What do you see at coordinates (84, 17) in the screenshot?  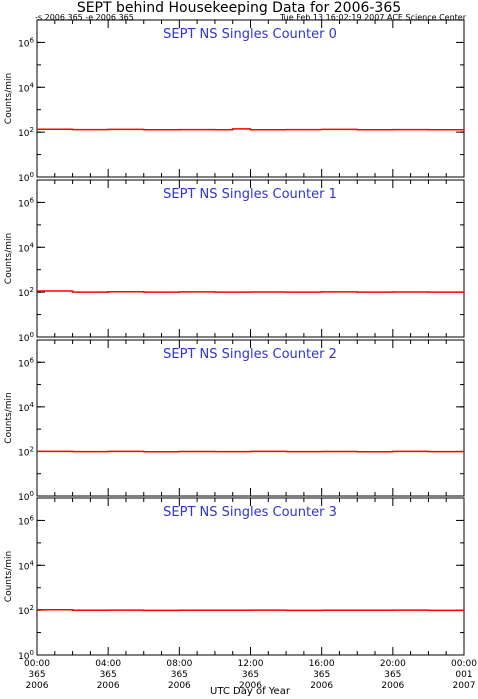 I see `date-range-text: -s 2006 365 -e 2006 365` at bounding box center [84, 17].